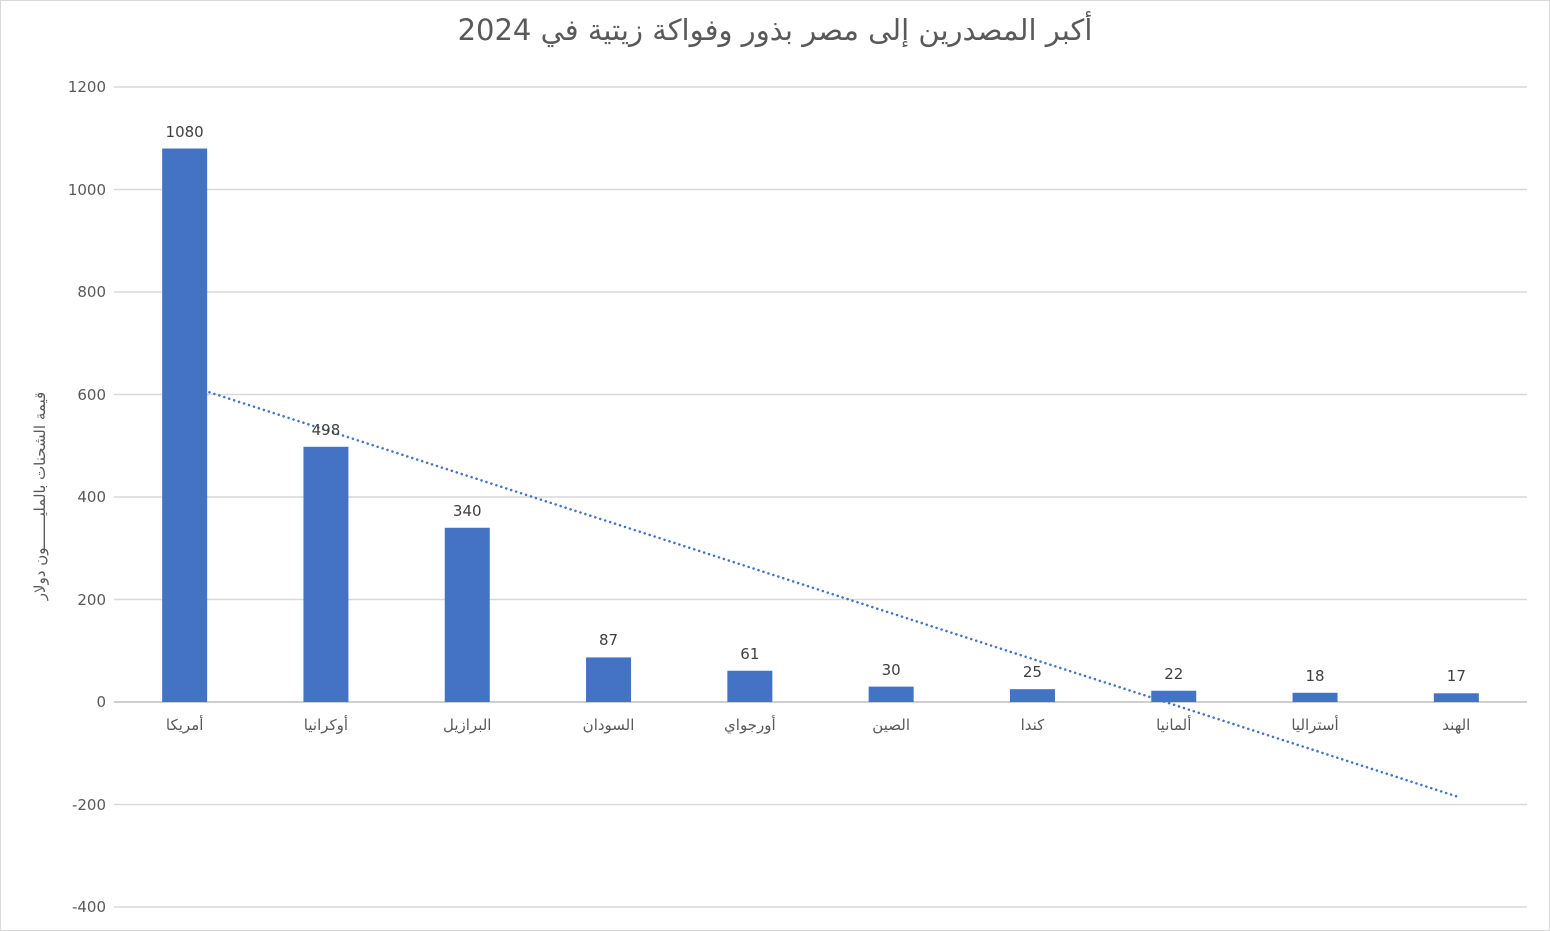  I want to click on bar-value-label: 87, so click(609, 640).